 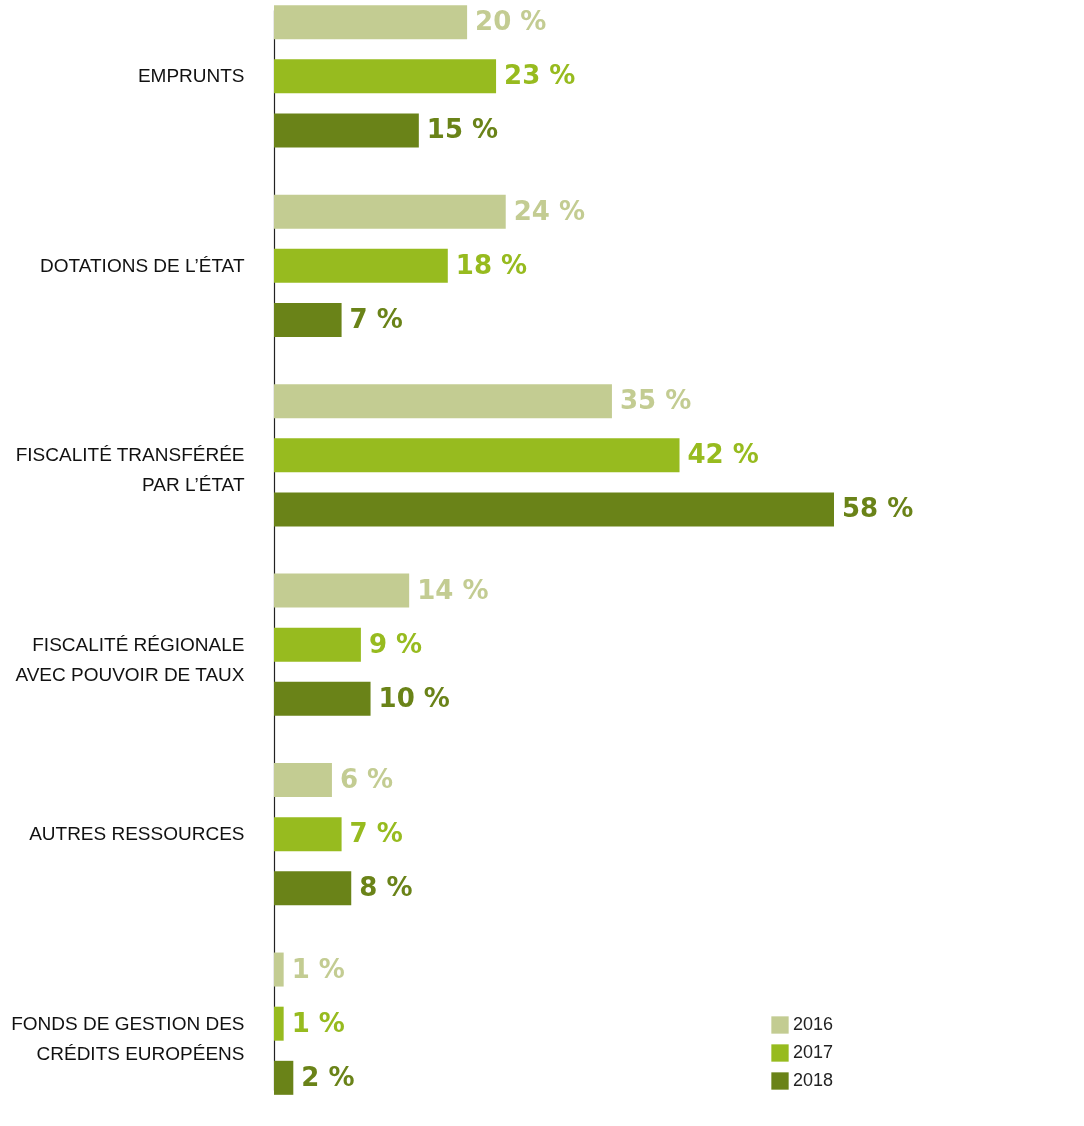 I want to click on data-label: 6 %, so click(x=366, y=779).